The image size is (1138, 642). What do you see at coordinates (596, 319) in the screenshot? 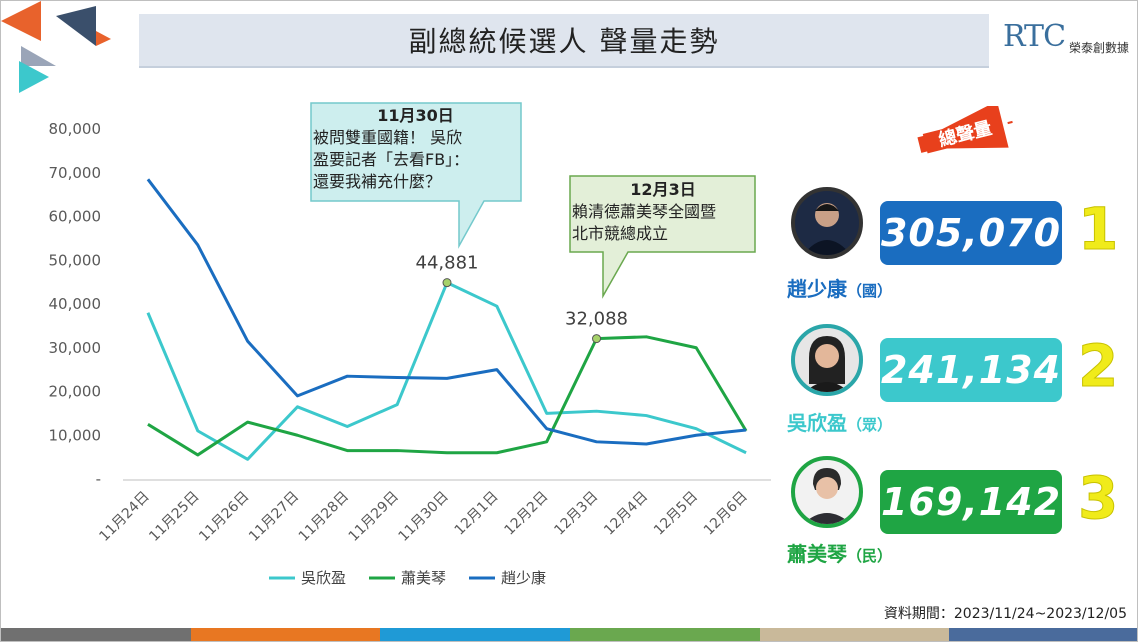
I see `data-label: 32,088` at bounding box center [596, 319].